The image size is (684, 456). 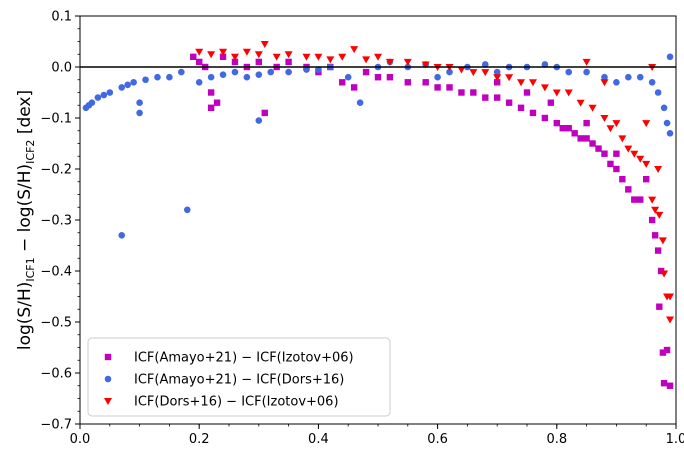 I want to click on y-tick-label: −0.6, so click(x=56, y=374).